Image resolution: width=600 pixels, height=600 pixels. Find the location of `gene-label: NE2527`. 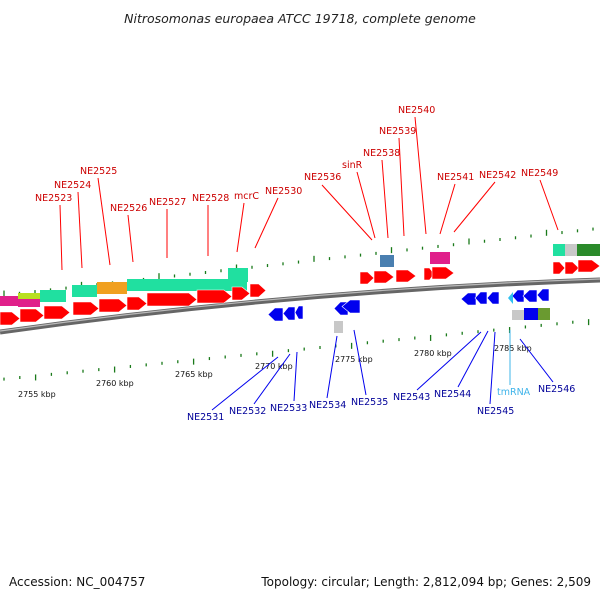

gene-label: NE2527 is located at coordinates (167, 202).